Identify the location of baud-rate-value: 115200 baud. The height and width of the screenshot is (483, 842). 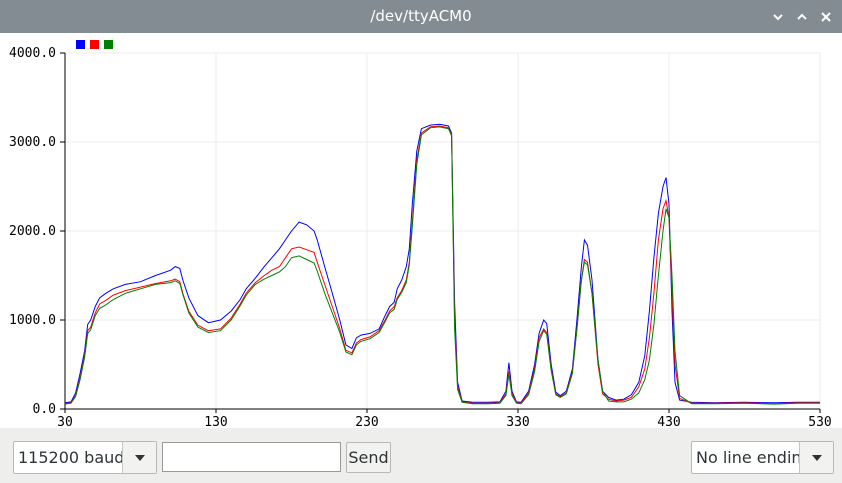
(71, 457).